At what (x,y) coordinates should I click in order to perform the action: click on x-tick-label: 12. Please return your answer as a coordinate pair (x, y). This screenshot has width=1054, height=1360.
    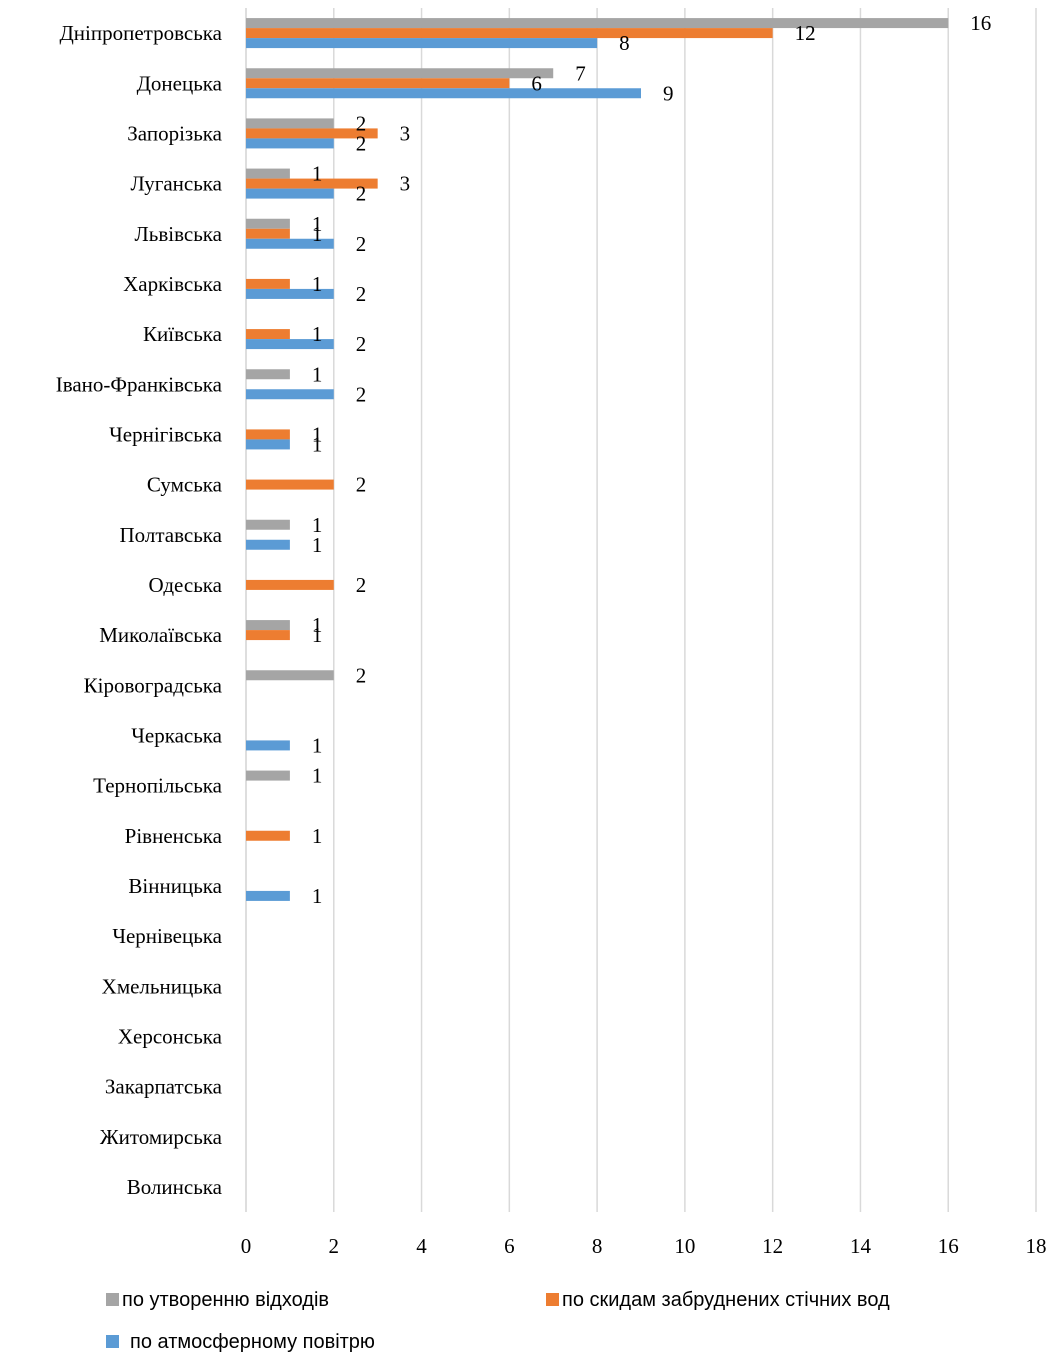
    Looking at the image, I should click on (772, 1246).